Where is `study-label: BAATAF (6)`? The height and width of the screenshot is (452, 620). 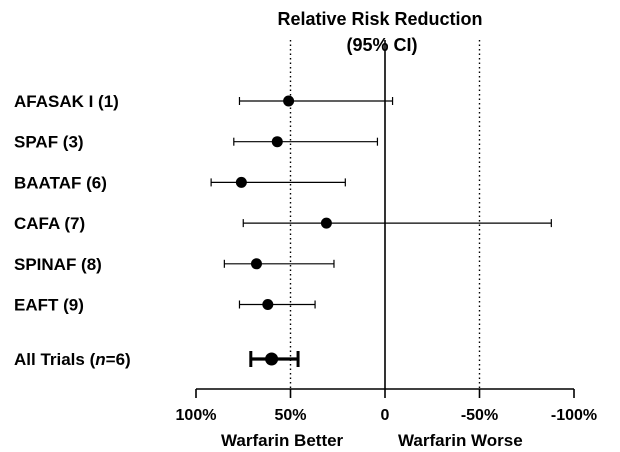
study-label: BAATAF (6) is located at coordinates (60, 182).